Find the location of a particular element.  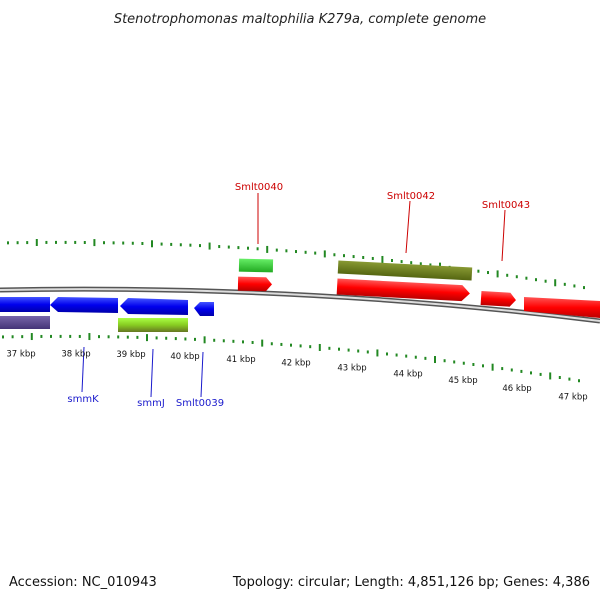

forward-strand is located at coordinates (418, 288).